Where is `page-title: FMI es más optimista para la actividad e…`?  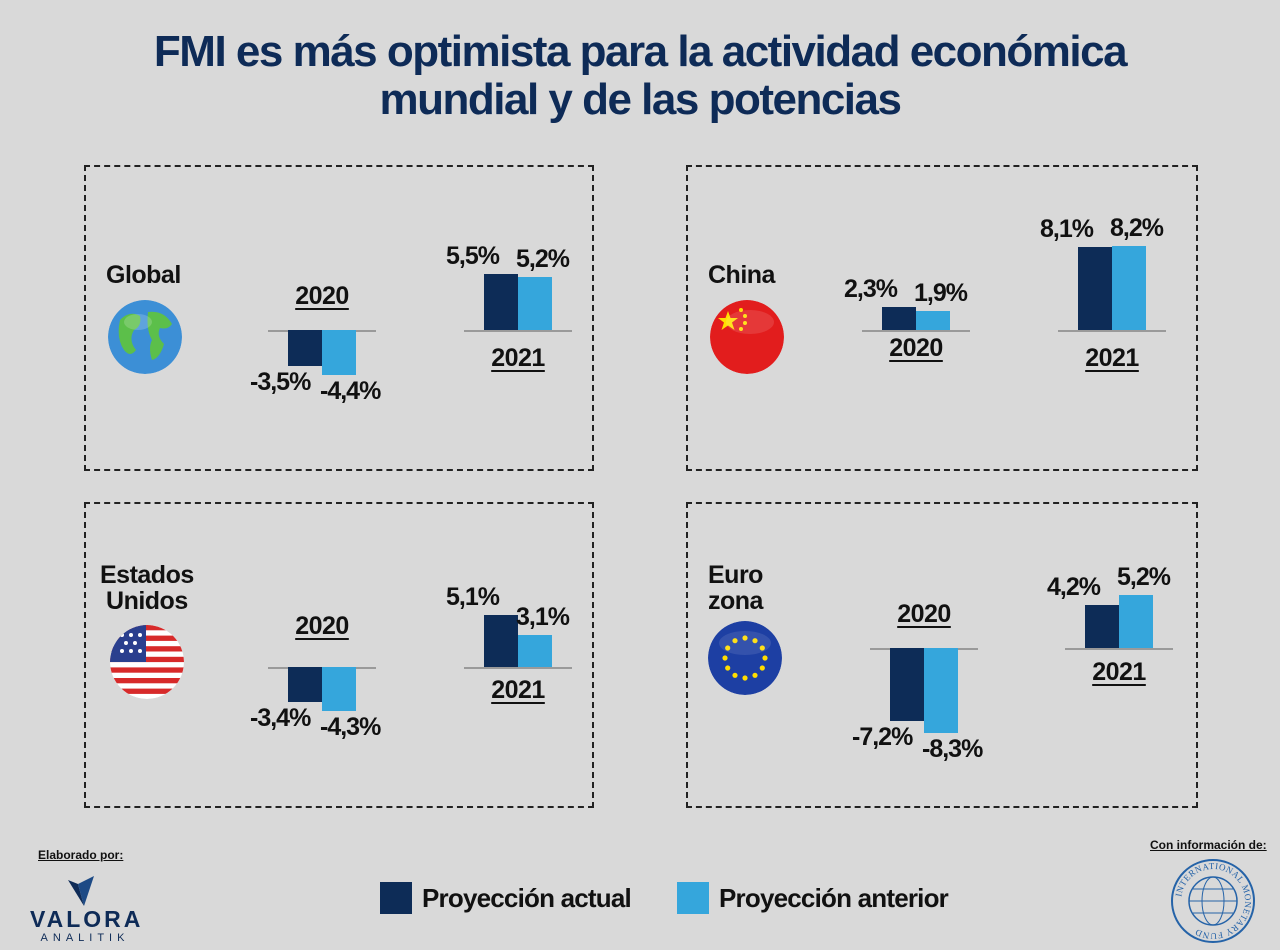 page-title: FMI es más optimista para la actividad e… is located at coordinates (640, 76).